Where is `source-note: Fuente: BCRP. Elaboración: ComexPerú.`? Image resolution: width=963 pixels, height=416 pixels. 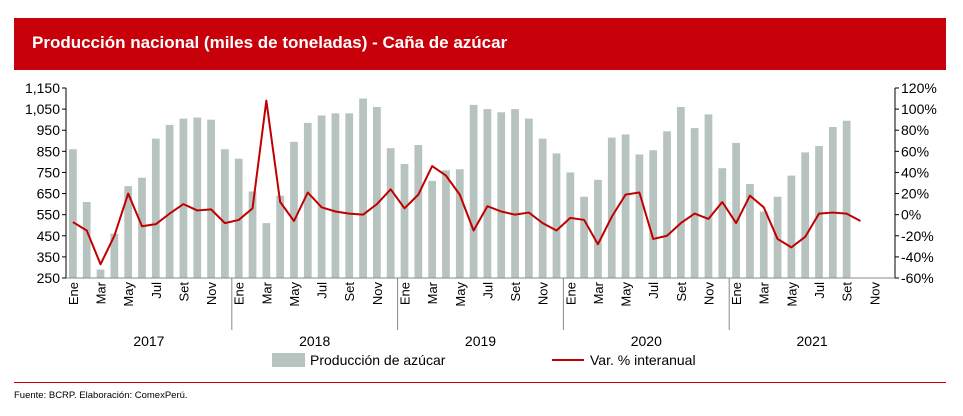
source-note: Fuente: BCRP. Elaboración: ComexPerú. is located at coordinates (101, 395).